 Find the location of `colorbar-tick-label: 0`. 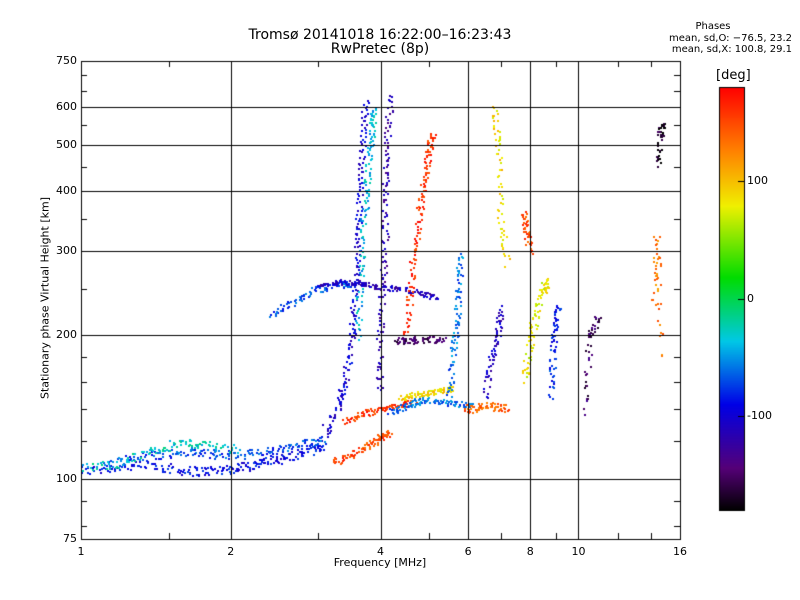

colorbar-tick-label: 0 is located at coordinates (750, 298).